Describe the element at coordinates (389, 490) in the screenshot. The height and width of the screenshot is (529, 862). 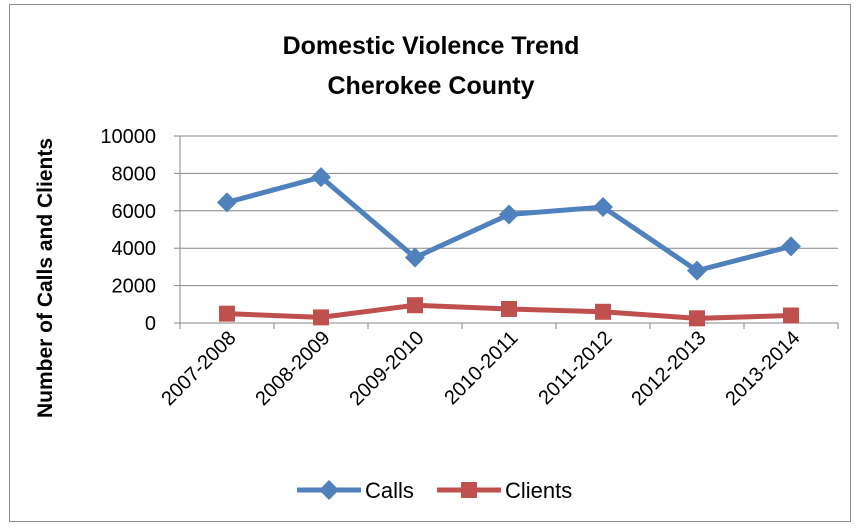
I see `legend-label-calls: Calls` at that location.